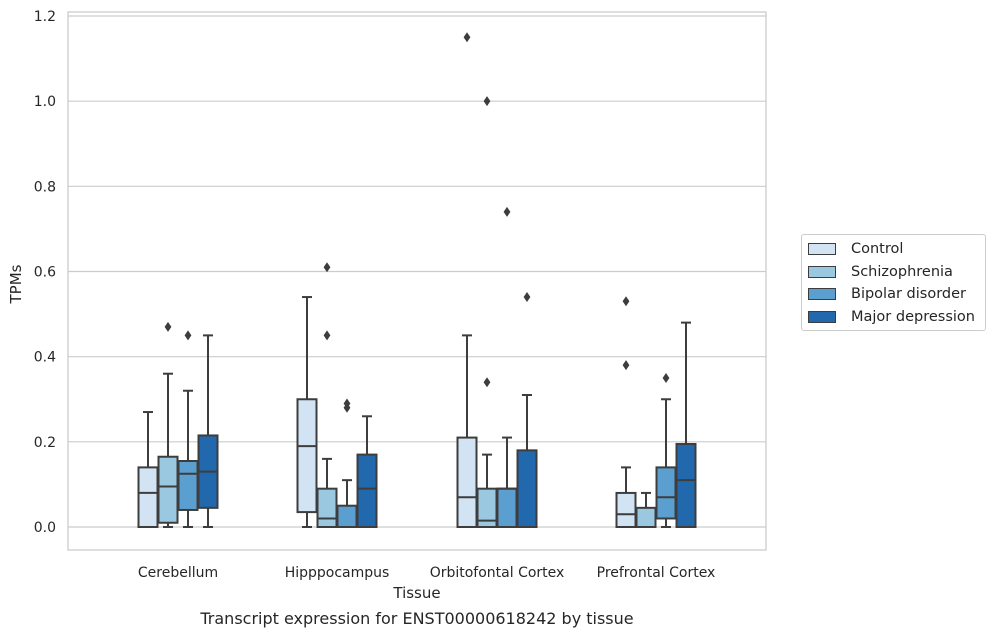  Describe the element at coordinates (908, 294) in the screenshot. I see `legend-label: Bipolar disorder` at that location.